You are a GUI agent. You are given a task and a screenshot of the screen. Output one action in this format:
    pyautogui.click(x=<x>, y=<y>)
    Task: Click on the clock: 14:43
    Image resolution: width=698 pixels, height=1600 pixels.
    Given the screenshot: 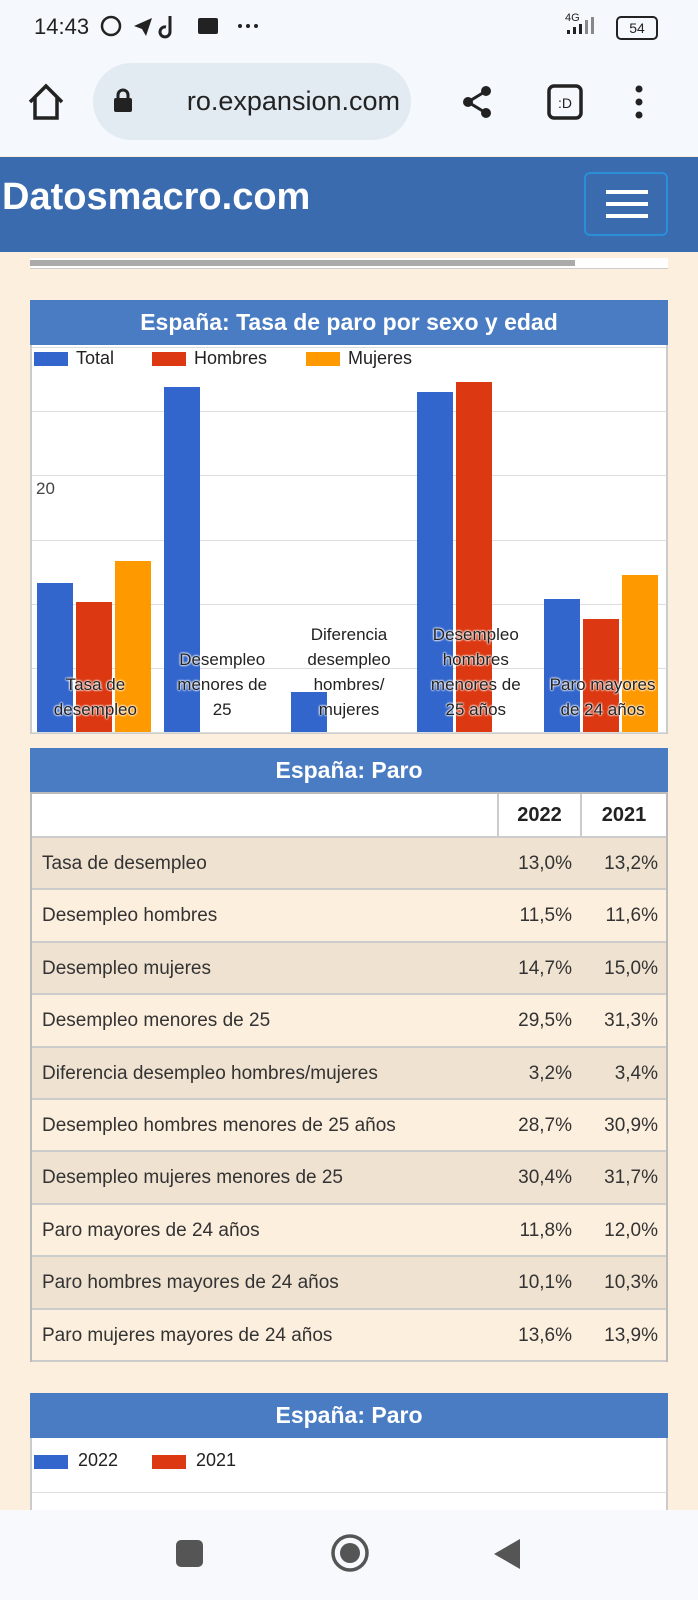 What is the action you would take?
    pyautogui.click(x=62, y=26)
    